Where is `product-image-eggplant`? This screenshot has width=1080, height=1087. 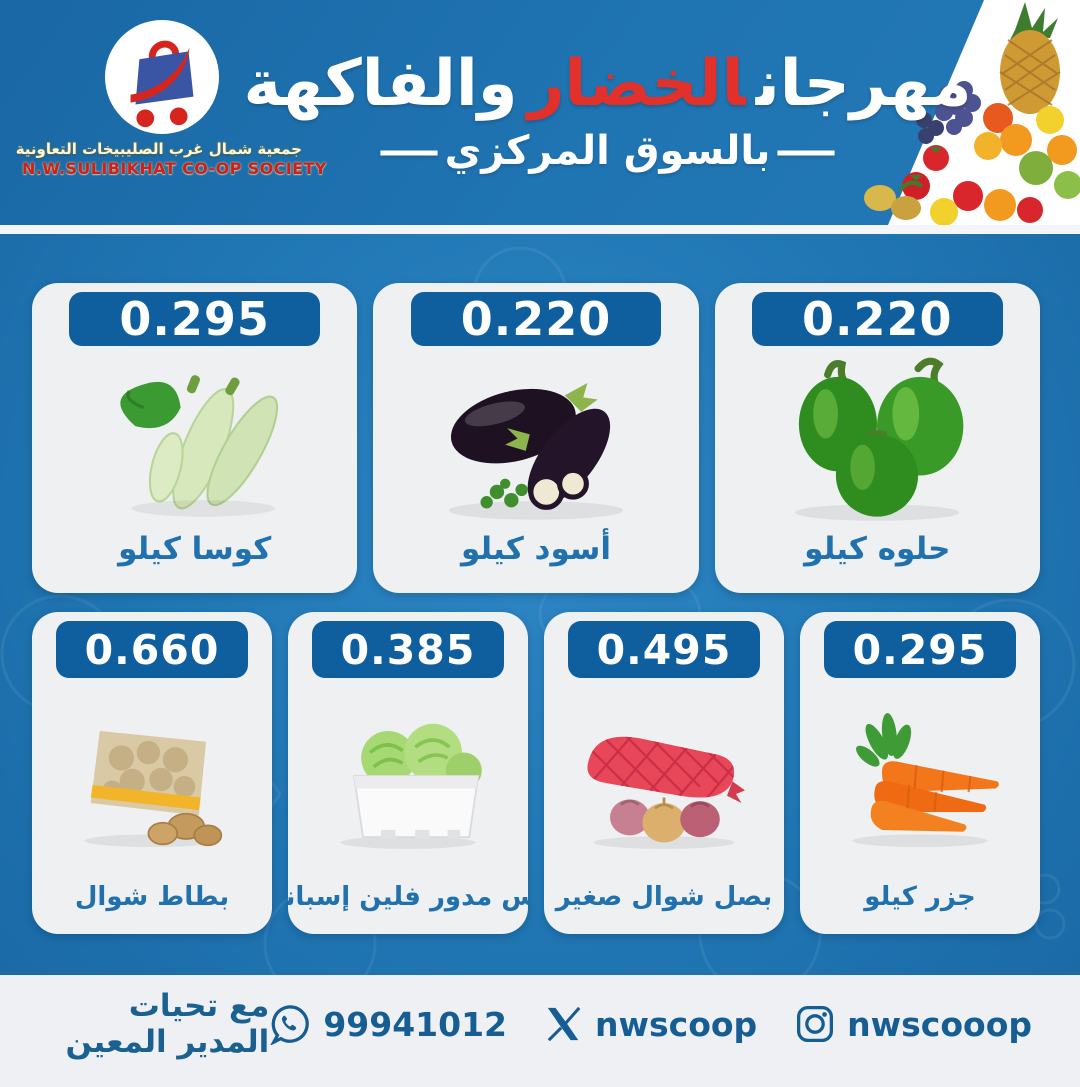 product-image-eggplant is located at coordinates (535, 438).